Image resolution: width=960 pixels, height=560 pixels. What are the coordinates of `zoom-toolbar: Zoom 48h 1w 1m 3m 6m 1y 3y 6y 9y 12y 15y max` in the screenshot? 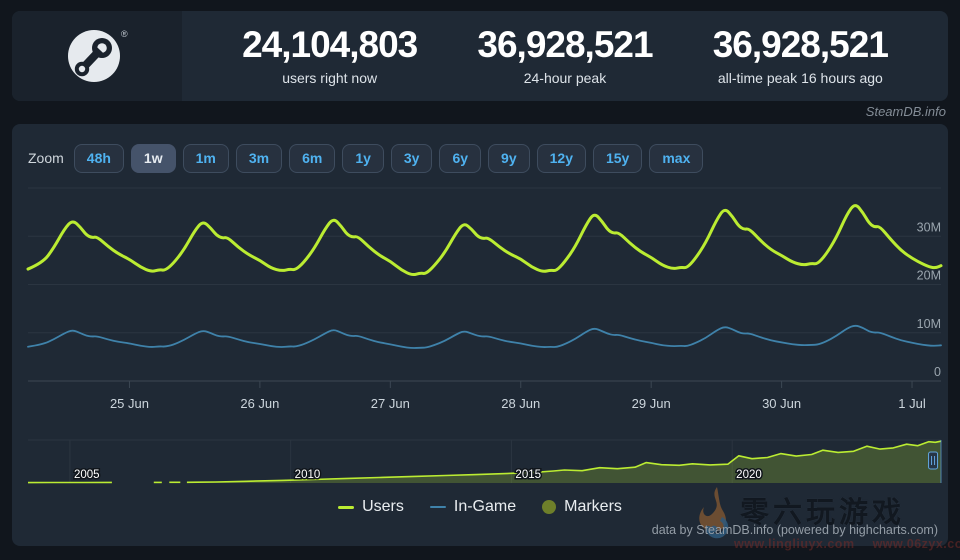 It's located at (369, 158).